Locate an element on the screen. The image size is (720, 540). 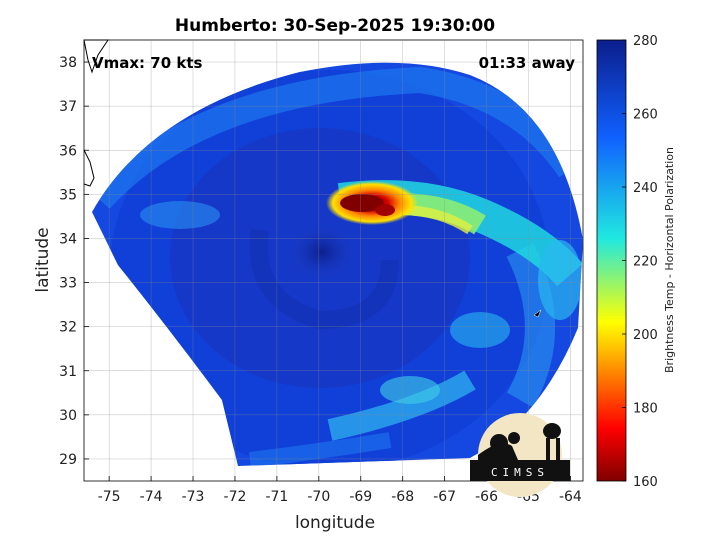
colorbar-tick-label: 200 is located at coordinates (645, 335).